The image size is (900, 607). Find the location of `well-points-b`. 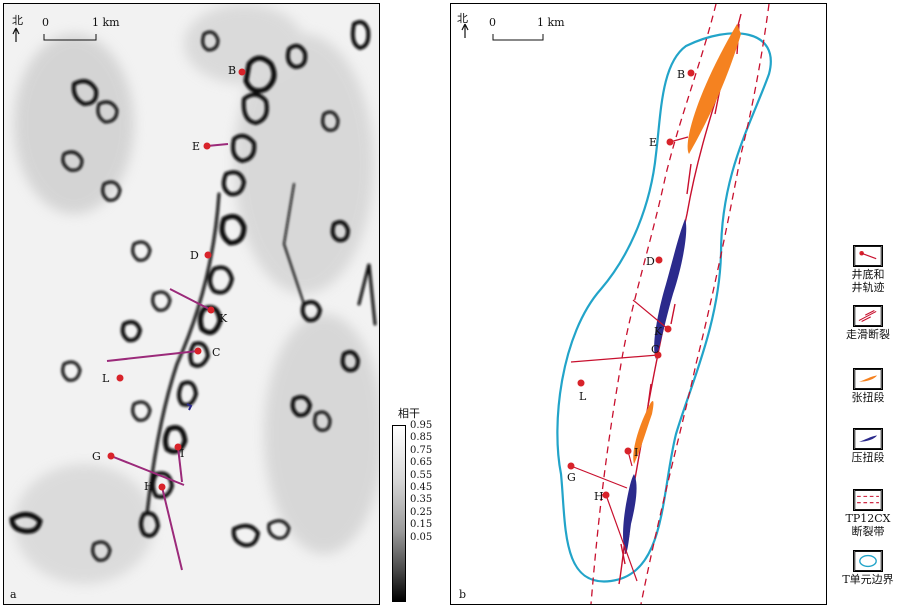

well-points-b is located at coordinates (631, 284).